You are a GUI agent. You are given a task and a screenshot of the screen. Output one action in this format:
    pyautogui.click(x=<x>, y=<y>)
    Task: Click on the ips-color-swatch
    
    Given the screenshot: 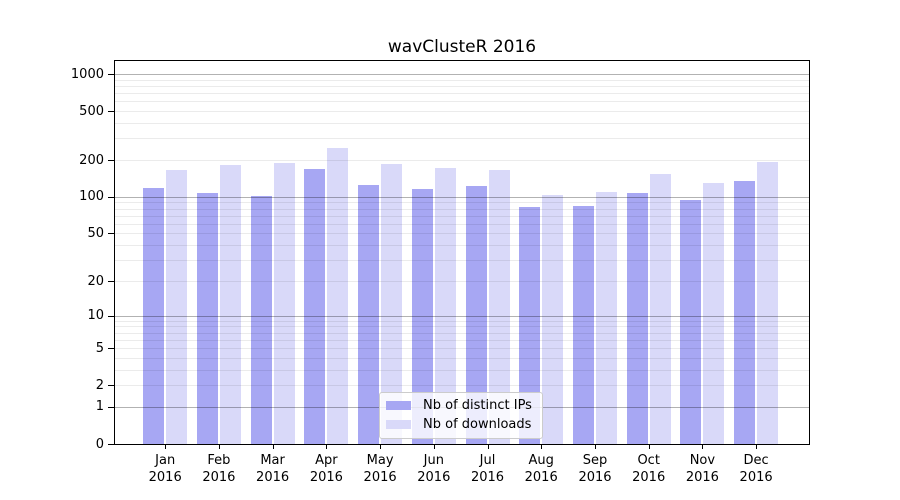 What is the action you would take?
    pyautogui.click(x=398, y=405)
    